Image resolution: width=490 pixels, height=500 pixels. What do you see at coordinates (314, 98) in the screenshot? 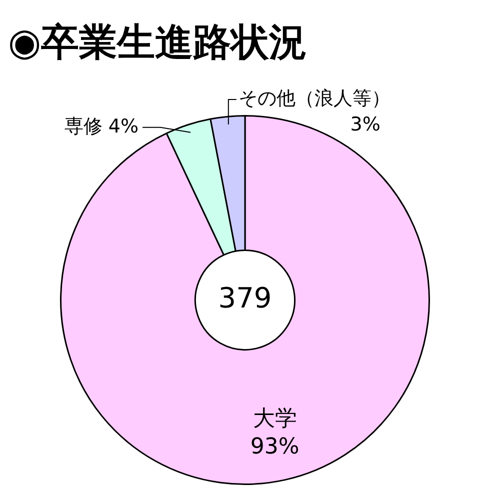
I see `slice-label: その他（浪人等）` at bounding box center [314, 98].